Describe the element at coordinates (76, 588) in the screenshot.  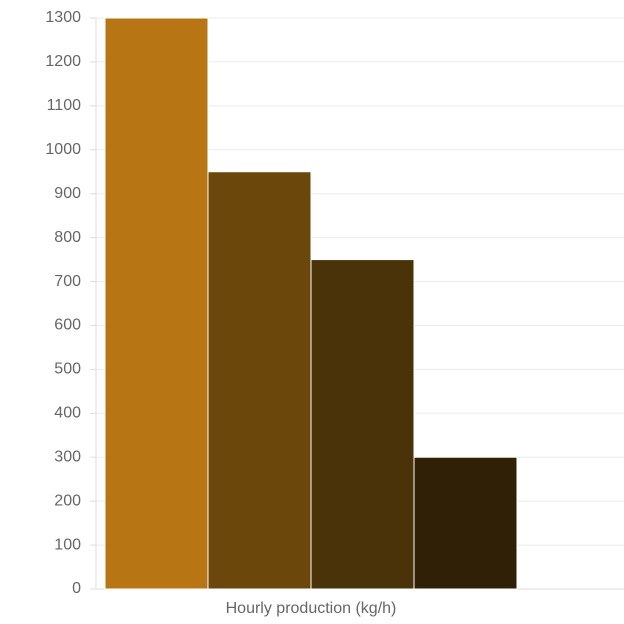
I see `y-tick-label: 0` at that location.